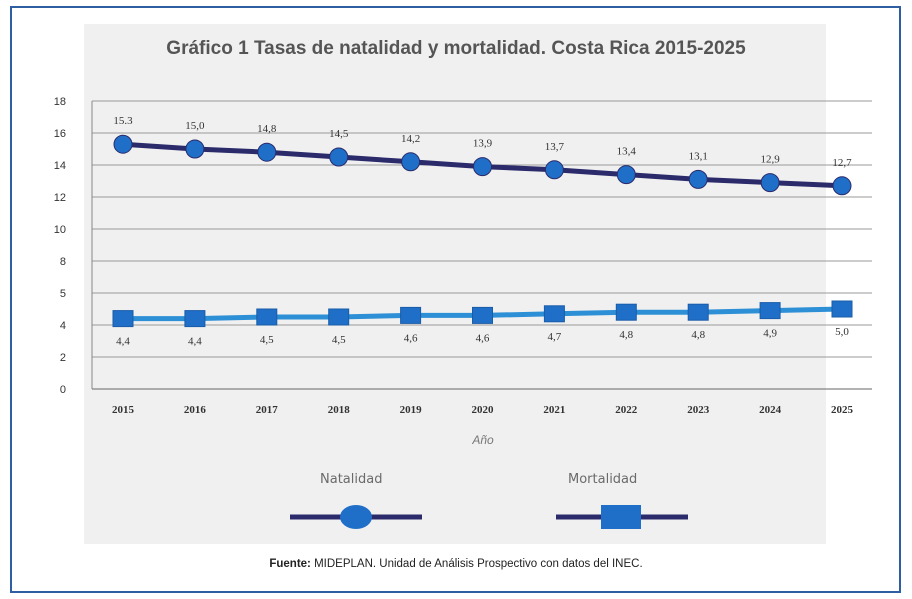 The width and height of the screenshot is (912, 599). What do you see at coordinates (626, 410) in the screenshot?
I see `x-tick-label: 2022` at bounding box center [626, 410].